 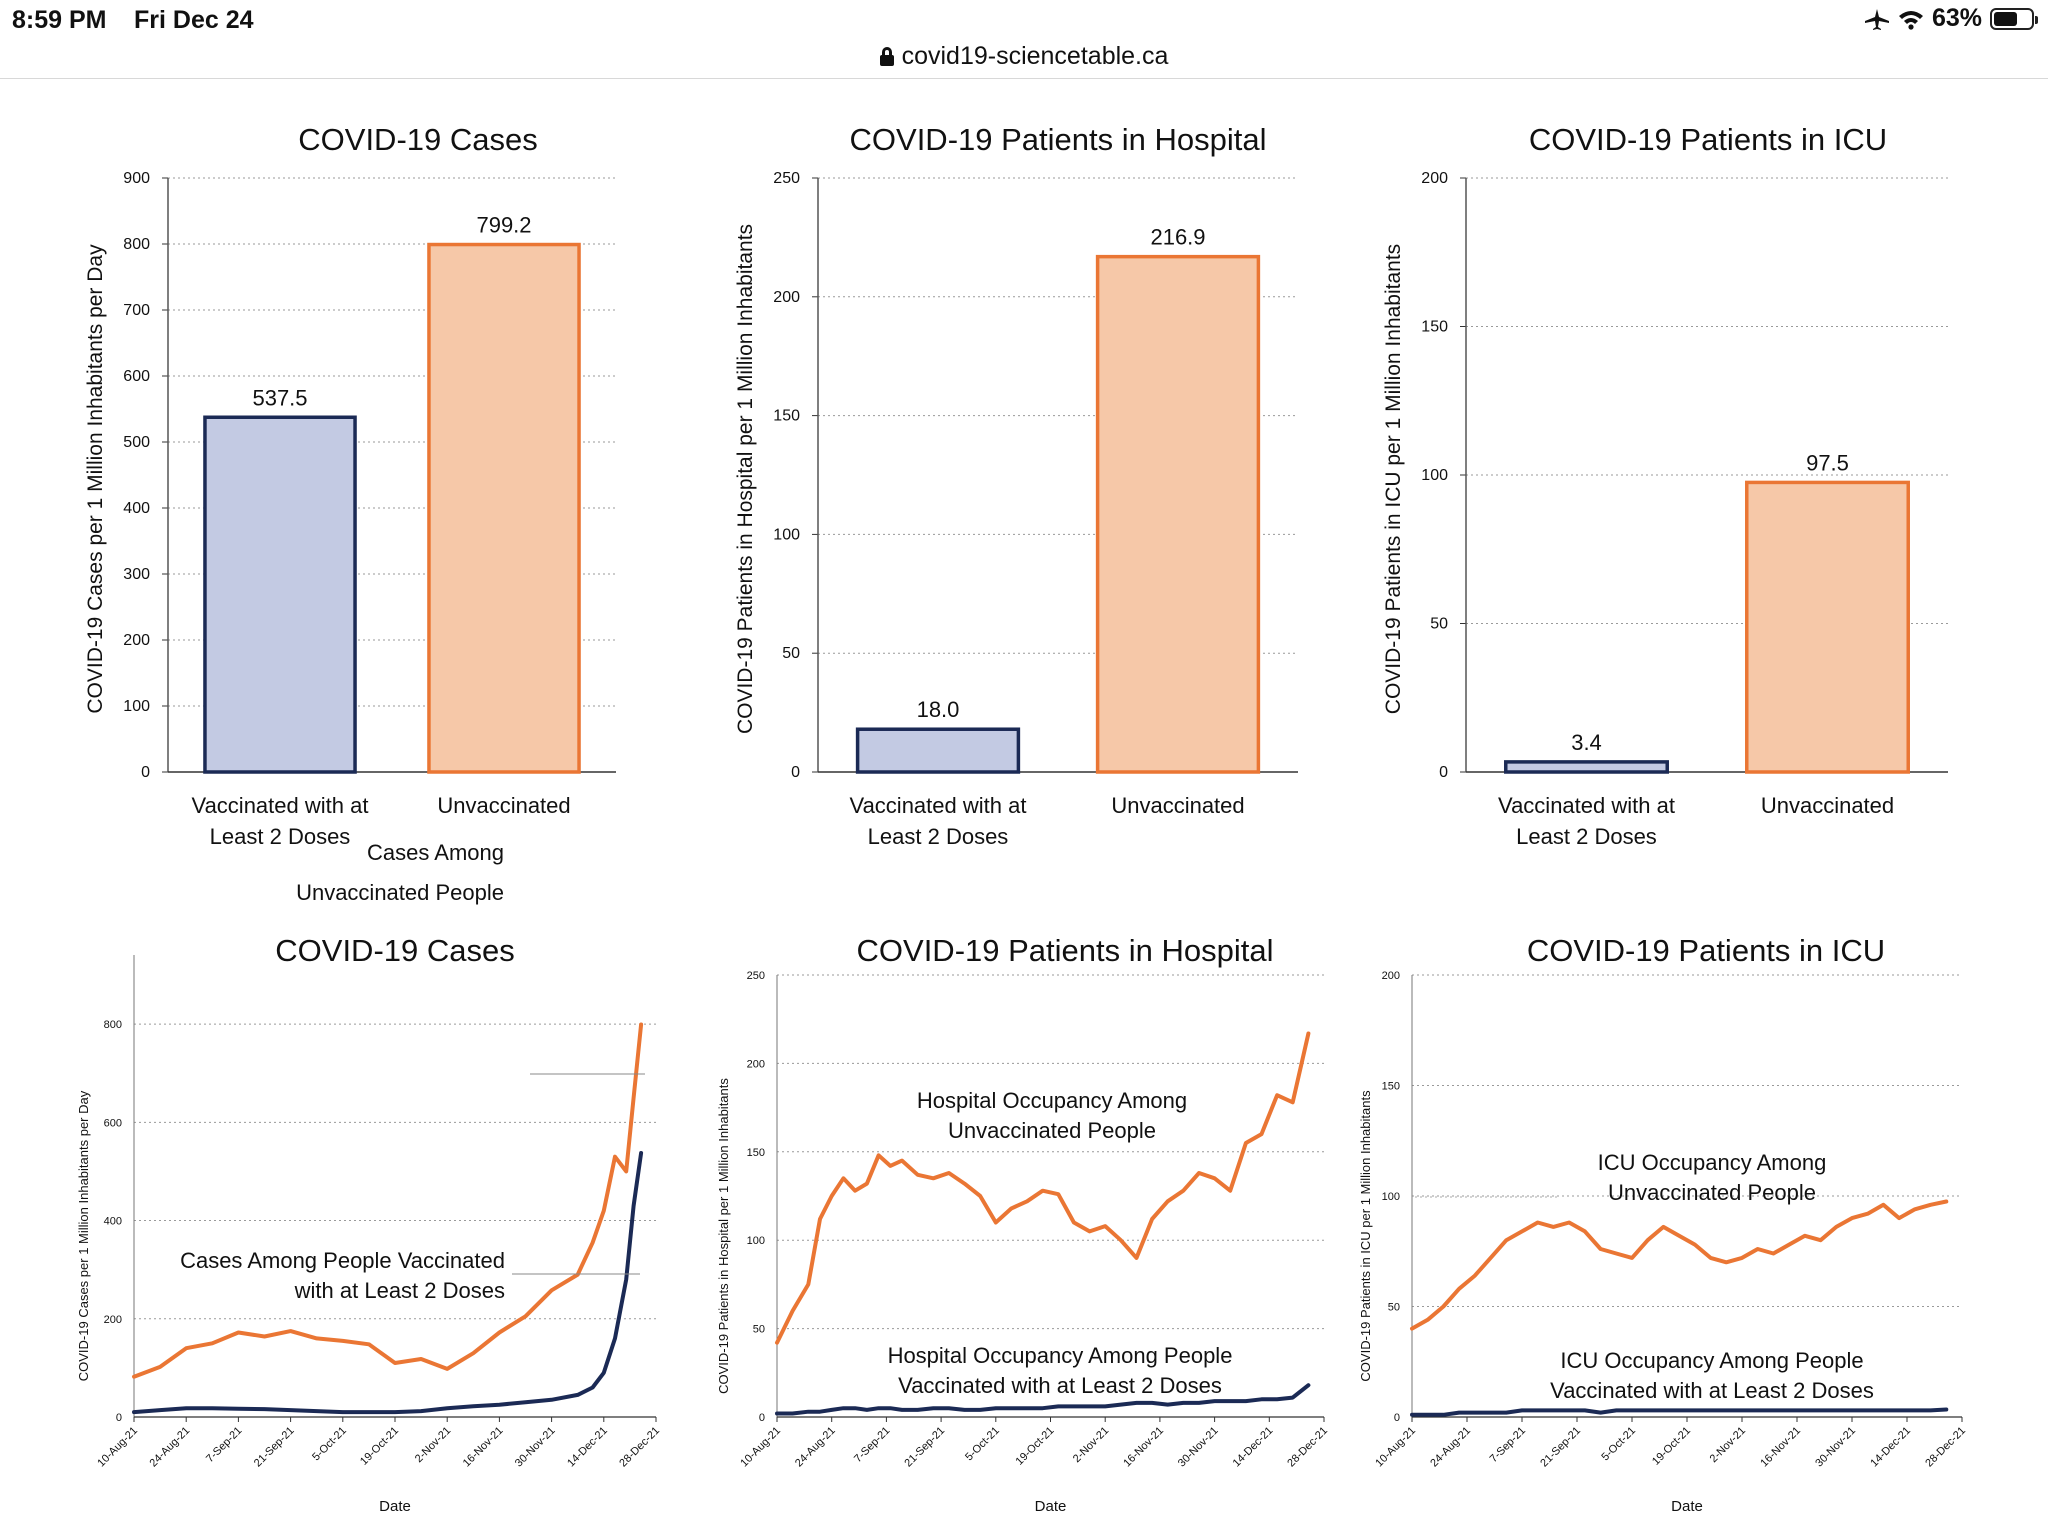 I want to click on status-right: 63%, so click(x=1951, y=18).